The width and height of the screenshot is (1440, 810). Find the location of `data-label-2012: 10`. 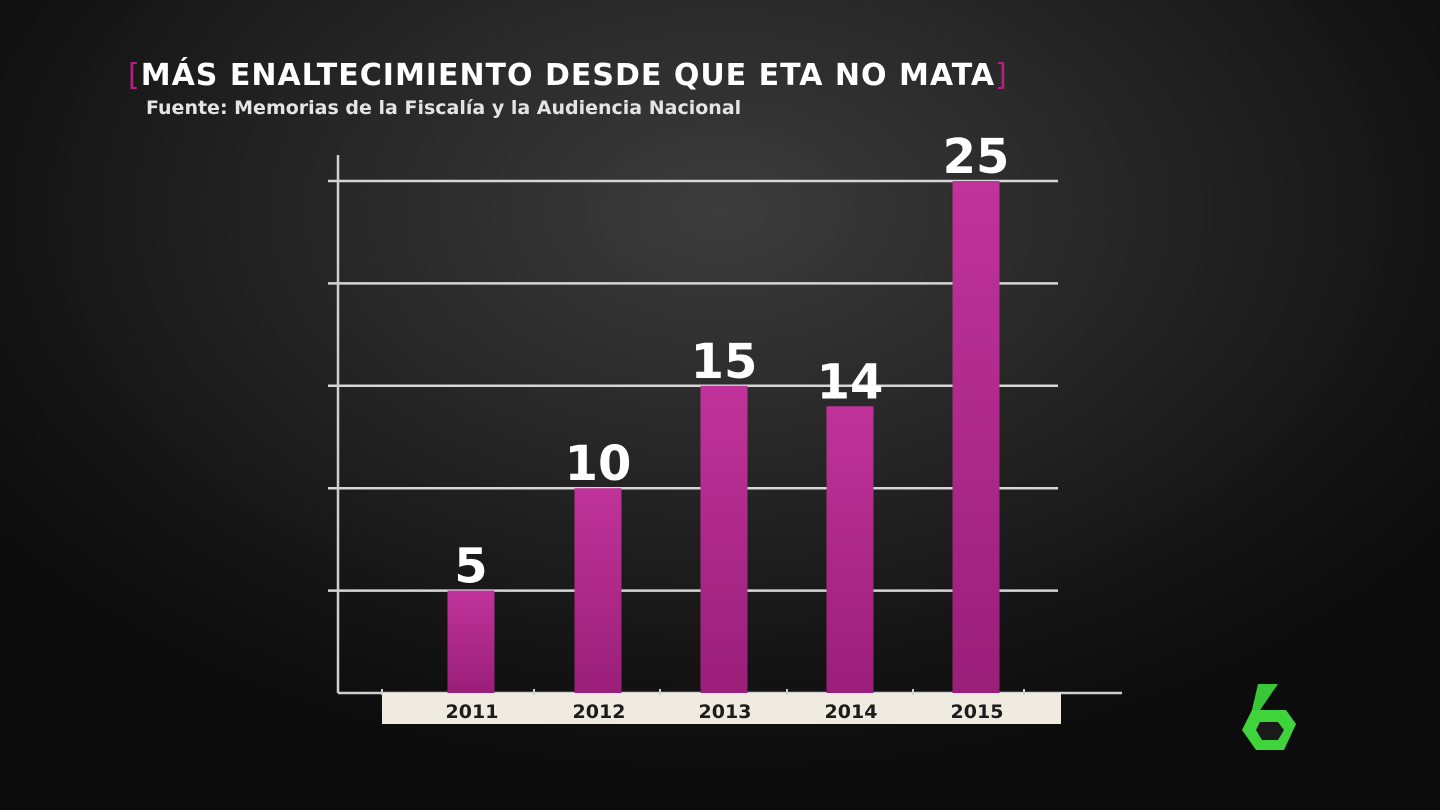

data-label-2012: 10 is located at coordinates (598, 464).